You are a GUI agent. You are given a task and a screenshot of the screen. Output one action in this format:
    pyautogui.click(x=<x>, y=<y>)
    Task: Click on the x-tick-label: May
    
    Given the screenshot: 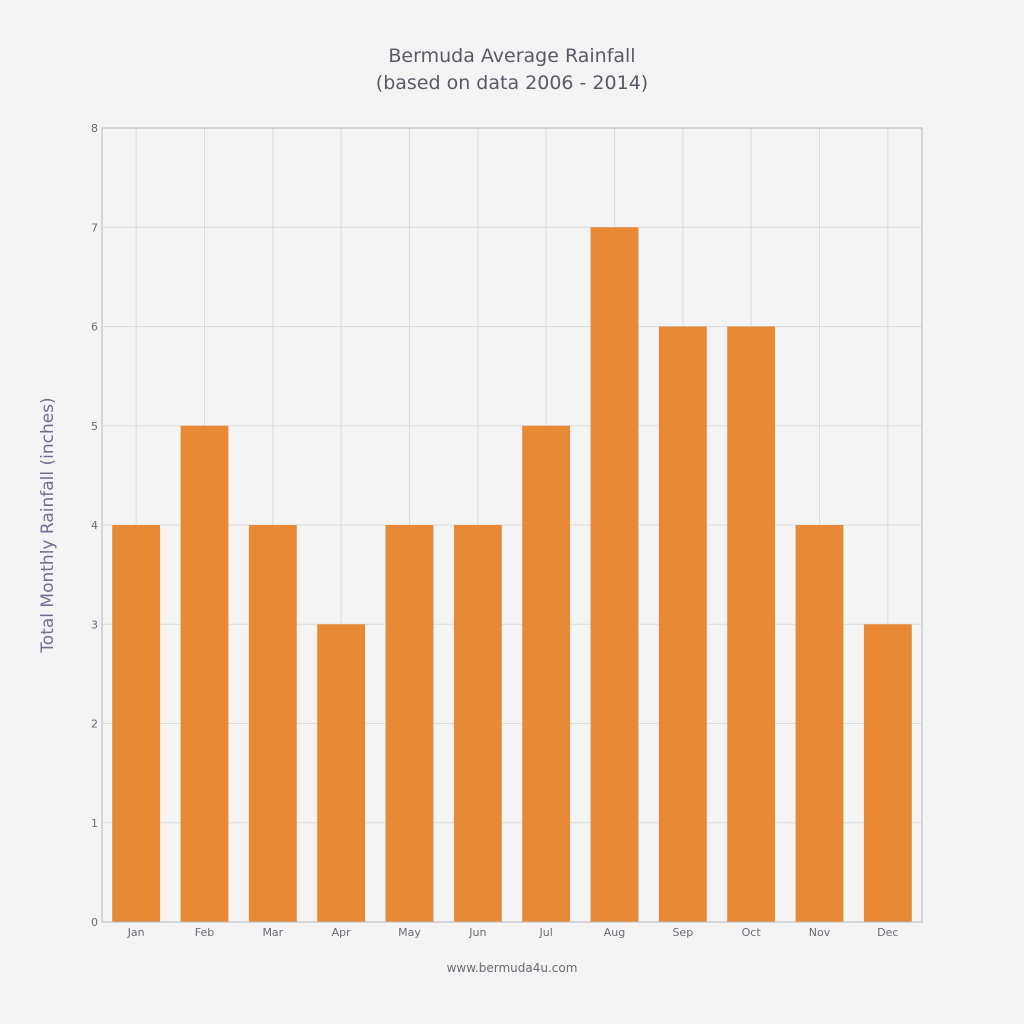 What is the action you would take?
    pyautogui.click(x=409, y=932)
    